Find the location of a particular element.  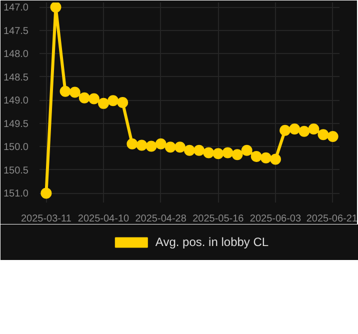

y-tick-label: 148.0 is located at coordinates (16, 54).